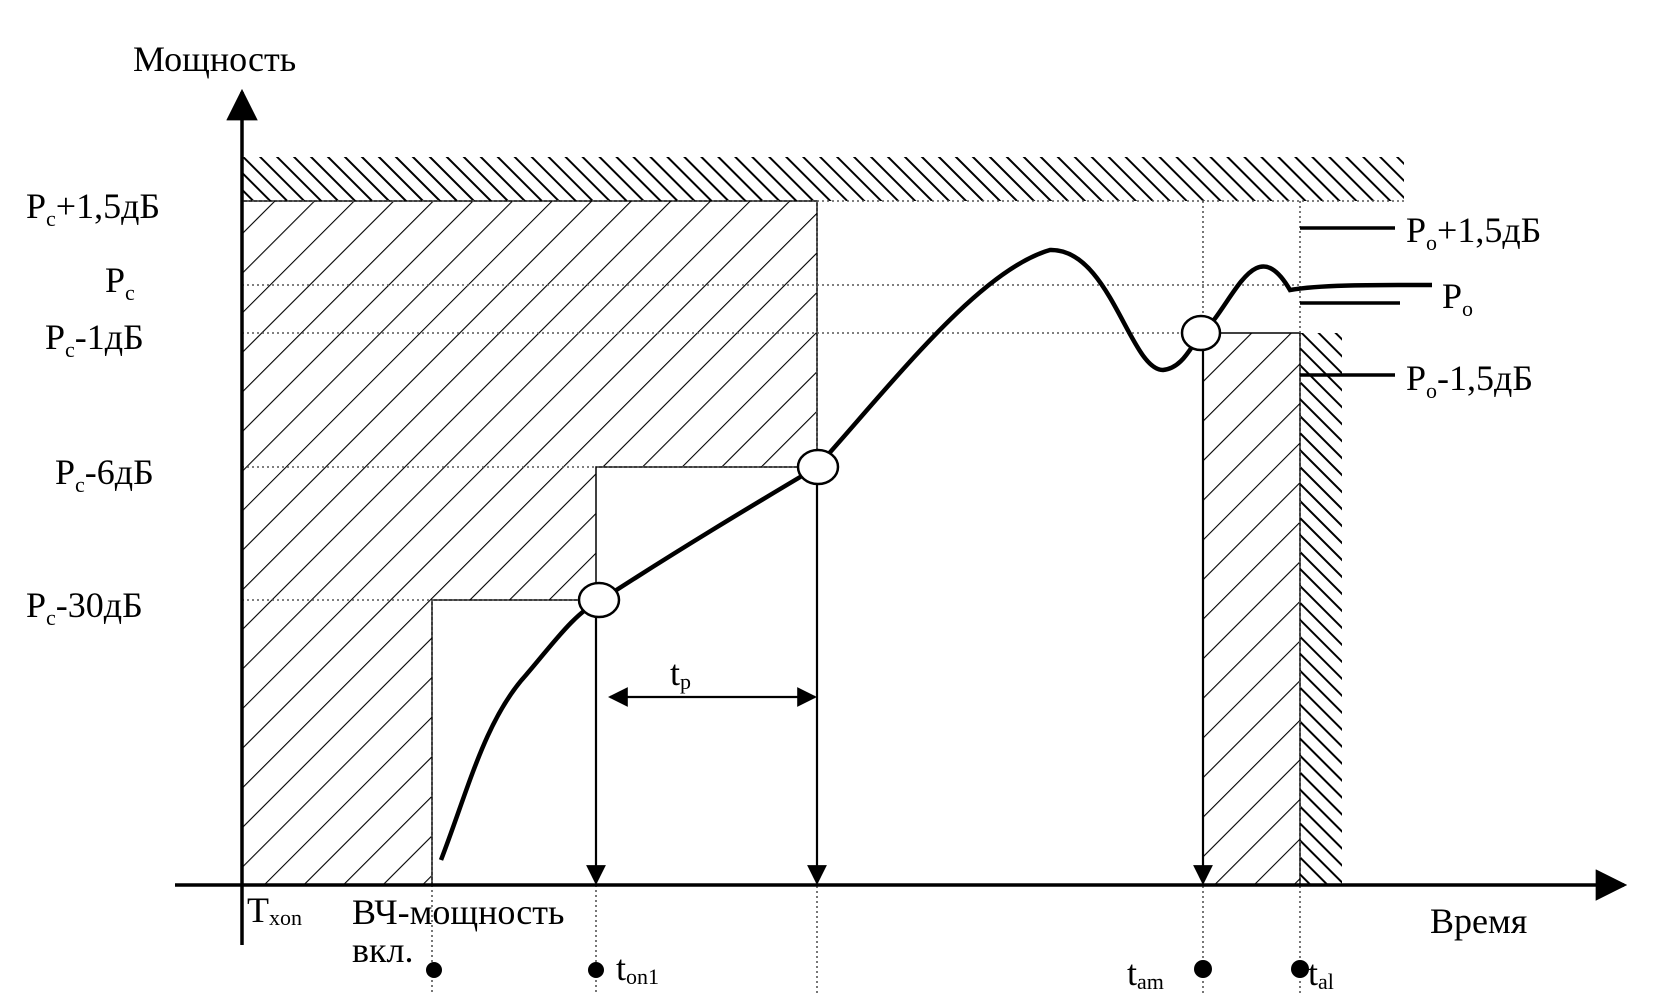  What do you see at coordinates (1321, 609) in the screenshot?
I see `tal-mask-region` at bounding box center [1321, 609].